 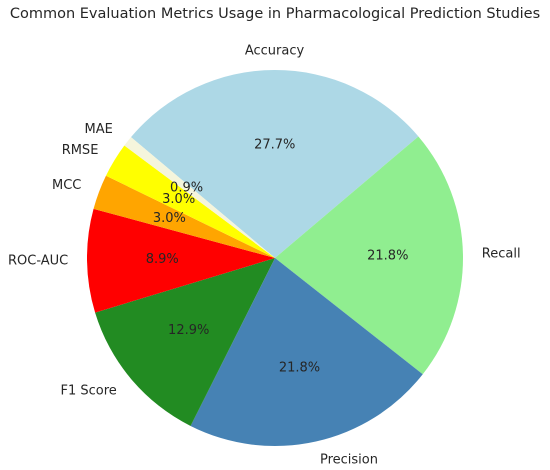 I want to click on slice-label-recall: Recall, so click(x=501, y=254).